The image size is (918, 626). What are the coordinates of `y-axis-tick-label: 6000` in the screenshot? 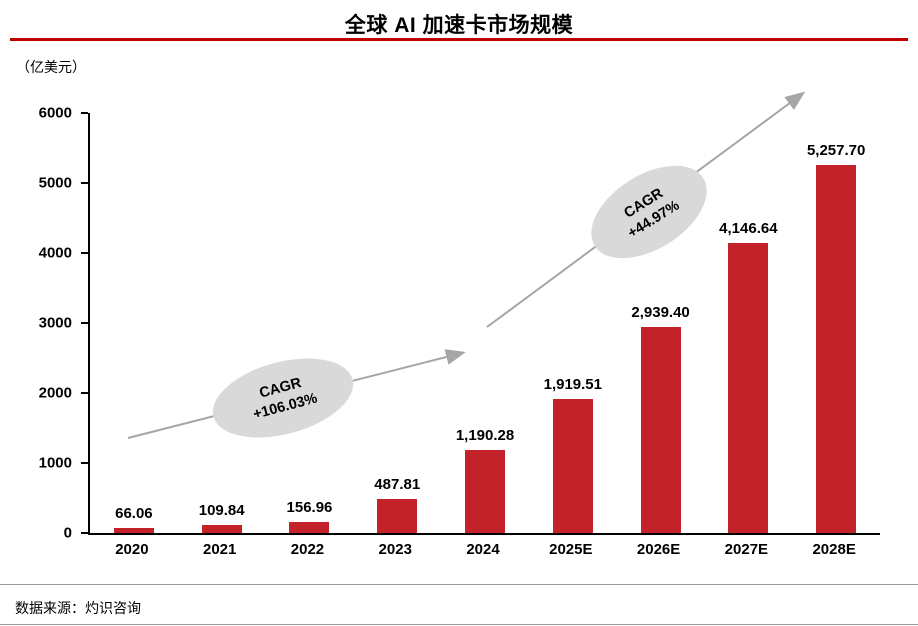 It's located at (55, 113).